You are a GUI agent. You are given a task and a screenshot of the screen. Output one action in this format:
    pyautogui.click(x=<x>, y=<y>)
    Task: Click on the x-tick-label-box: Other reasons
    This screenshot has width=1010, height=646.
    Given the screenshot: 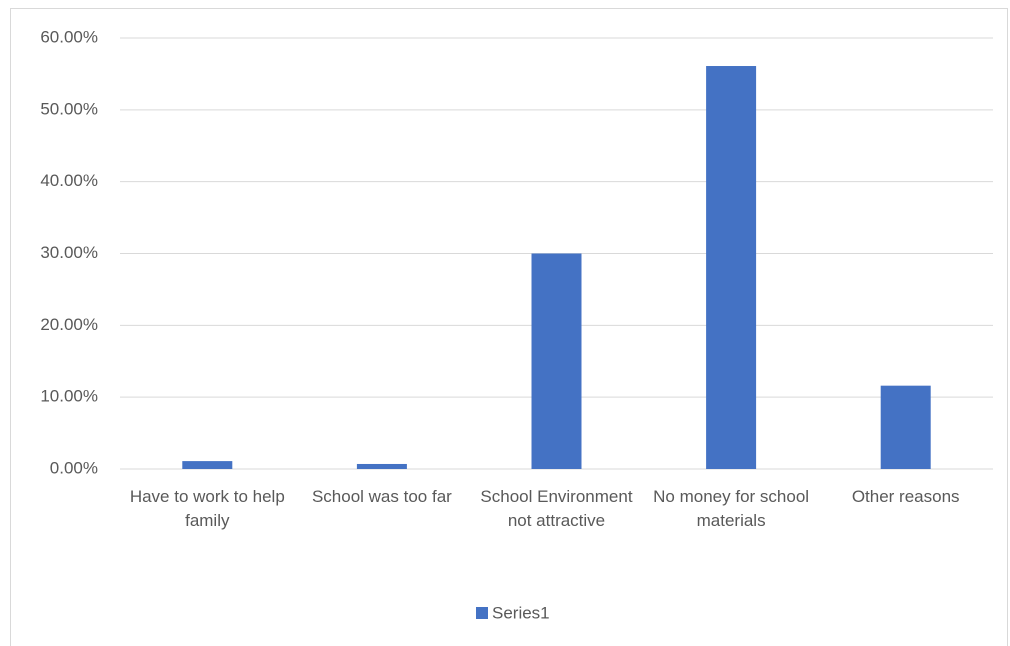 What is the action you would take?
    pyautogui.click(x=905, y=496)
    